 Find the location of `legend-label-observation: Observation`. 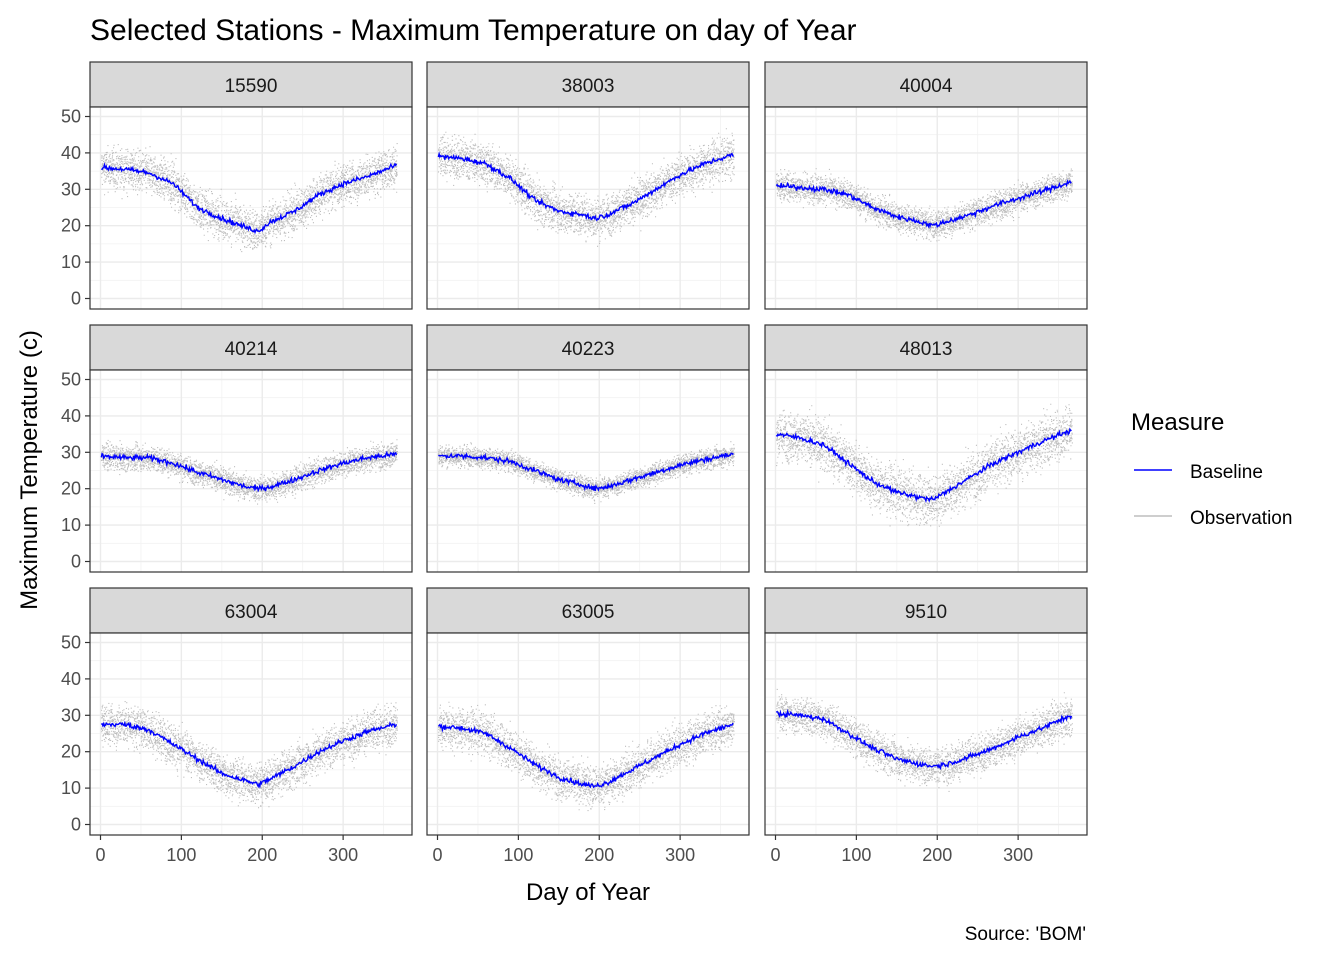

legend-label-observation: Observation is located at coordinates (1241, 518).